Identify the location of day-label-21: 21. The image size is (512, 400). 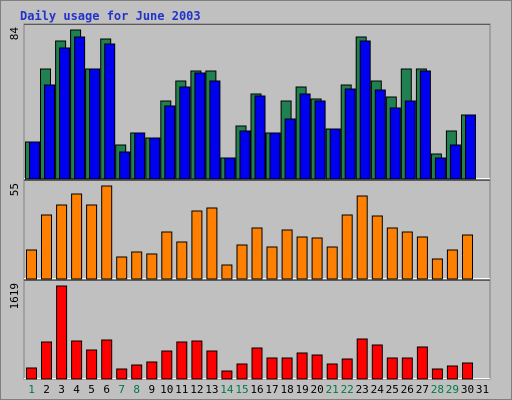
(332, 389).